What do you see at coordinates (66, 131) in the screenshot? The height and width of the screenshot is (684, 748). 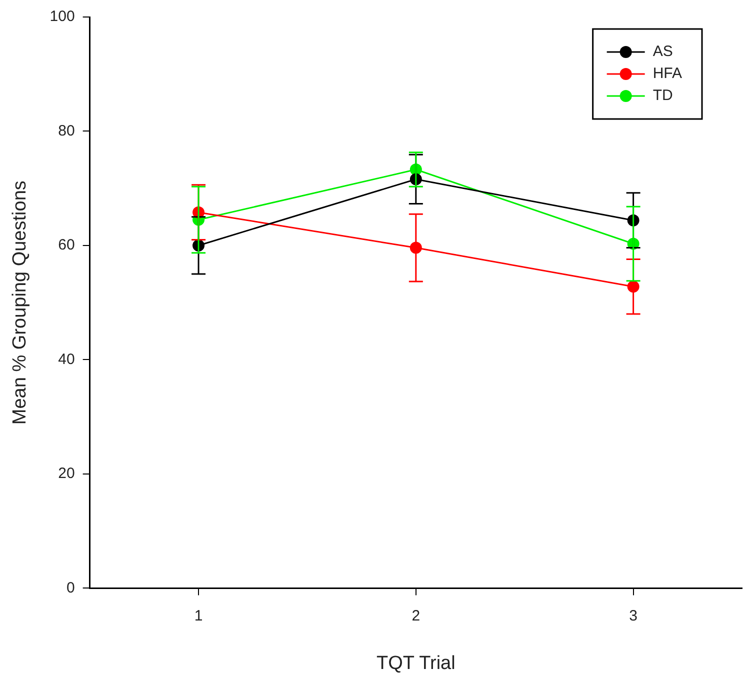 I see `y-tick-label: 80` at bounding box center [66, 131].